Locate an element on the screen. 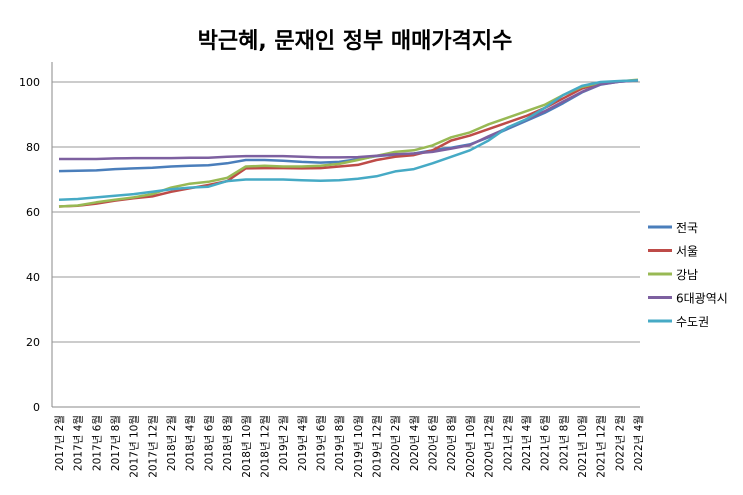 The width and height of the screenshot is (743, 495). x-tick-label: 2018년 4월 is located at coordinates (191, 443).